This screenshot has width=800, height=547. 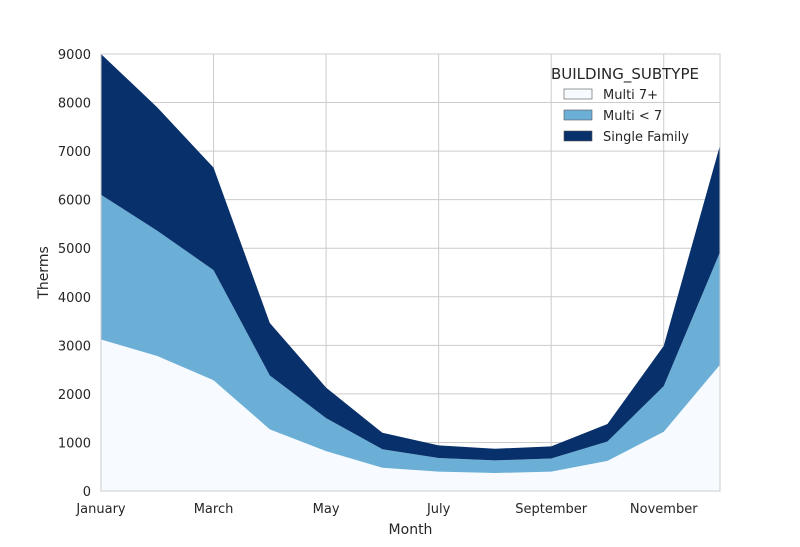 What do you see at coordinates (411, 530) in the screenshot?
I see `x-axis-label: Month` at bounding box center [411, 530].